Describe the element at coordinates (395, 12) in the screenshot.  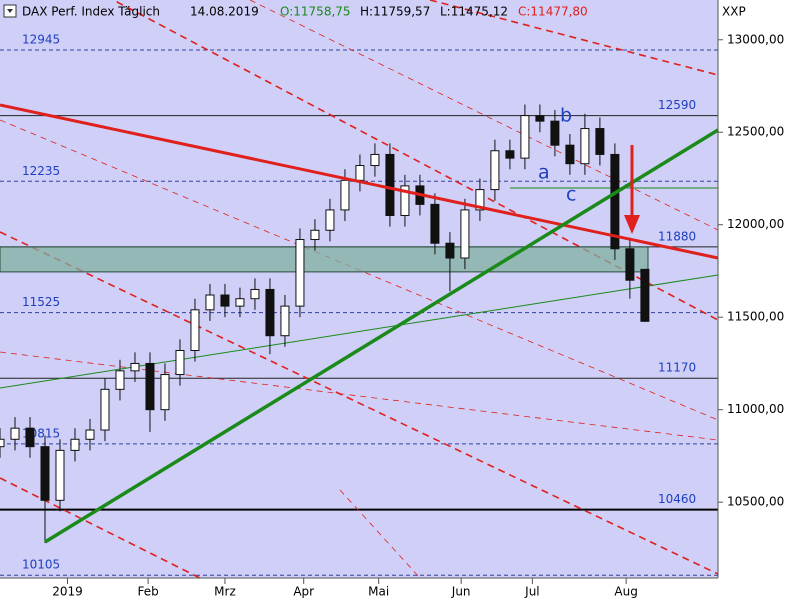
I see `ohlc-high: H:11759,57` at that location.